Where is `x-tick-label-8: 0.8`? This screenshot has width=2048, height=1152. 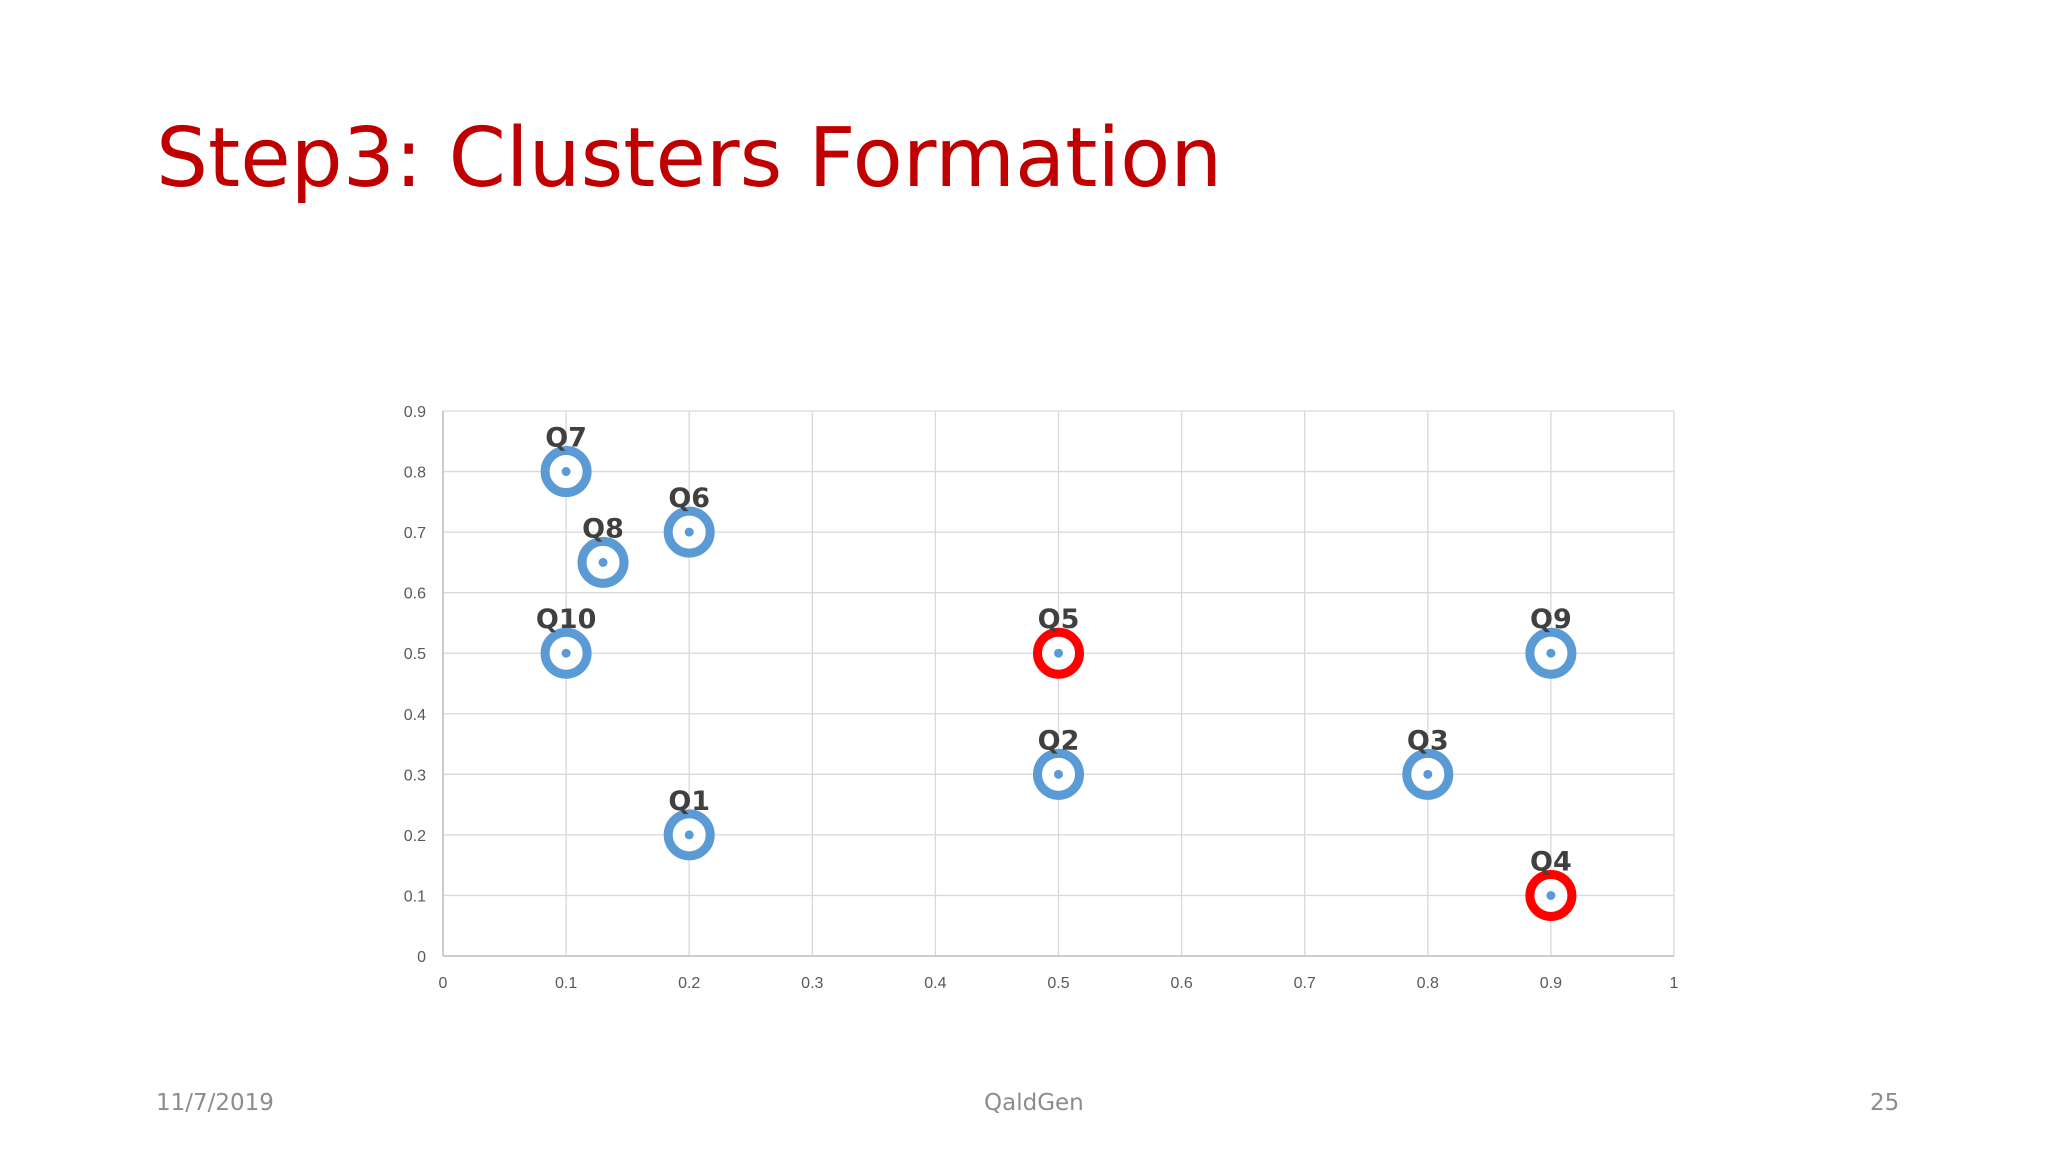 x-tick-label-8: 0.8 is located at coordinates (1428, 983).